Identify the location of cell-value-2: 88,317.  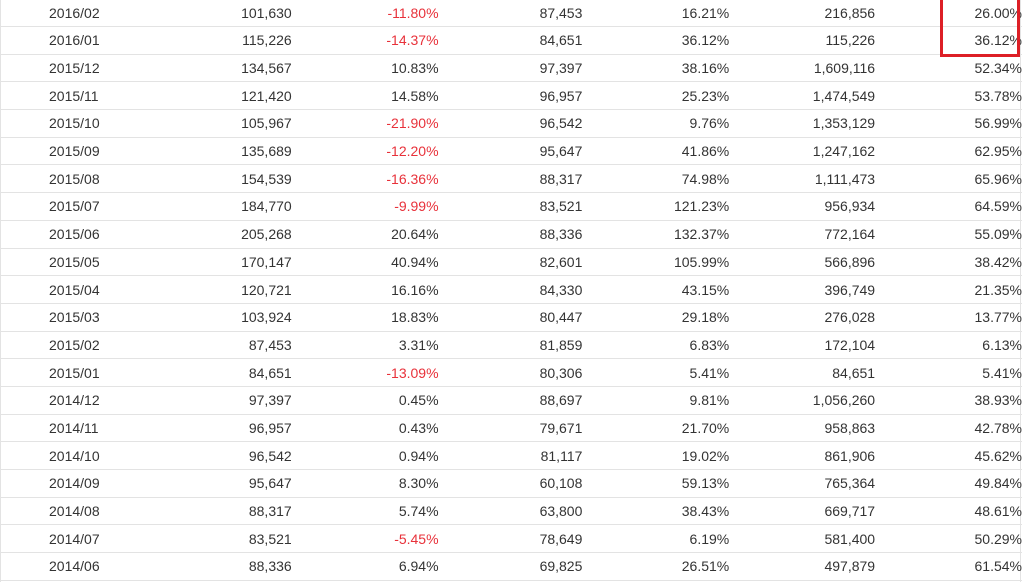
(510, 179).